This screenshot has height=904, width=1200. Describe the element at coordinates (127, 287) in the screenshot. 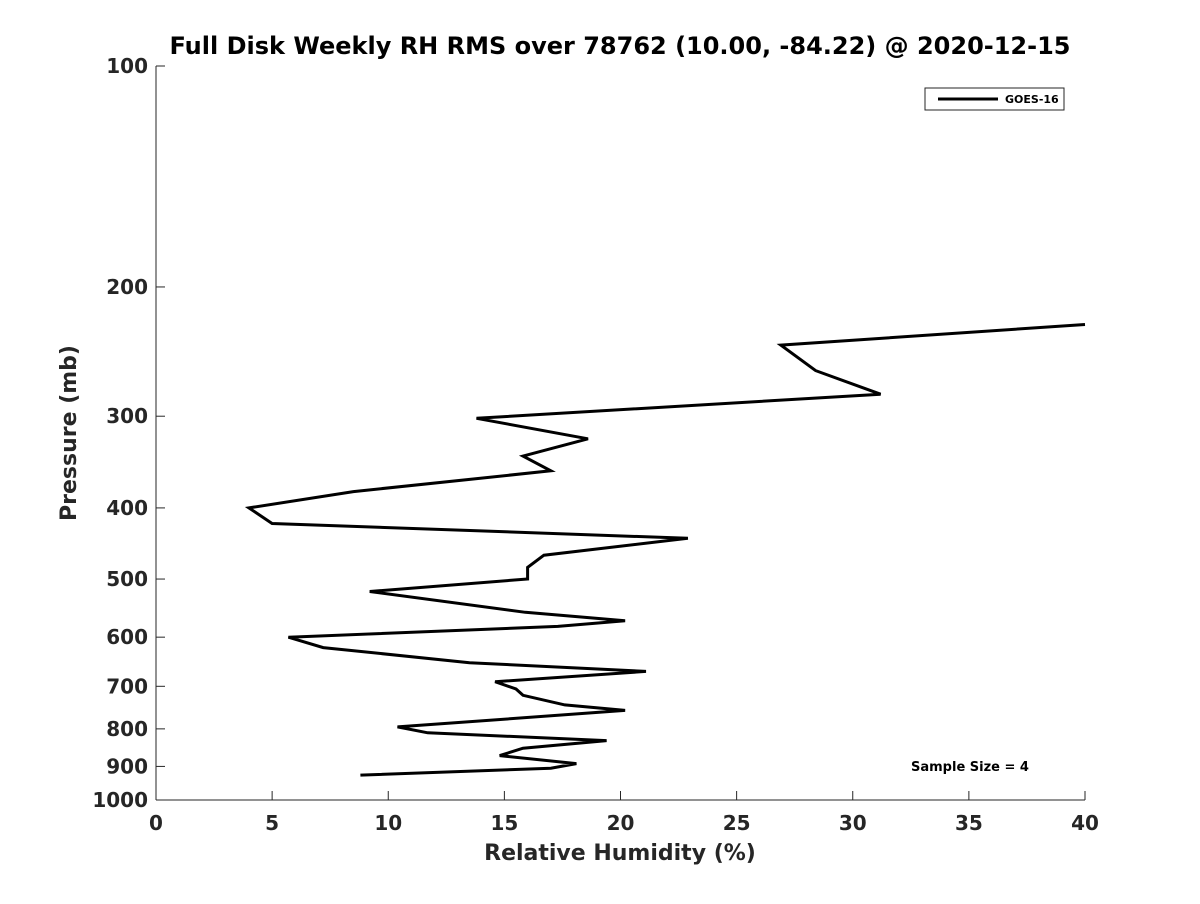

I see `y-tick-label: 200` at that location.